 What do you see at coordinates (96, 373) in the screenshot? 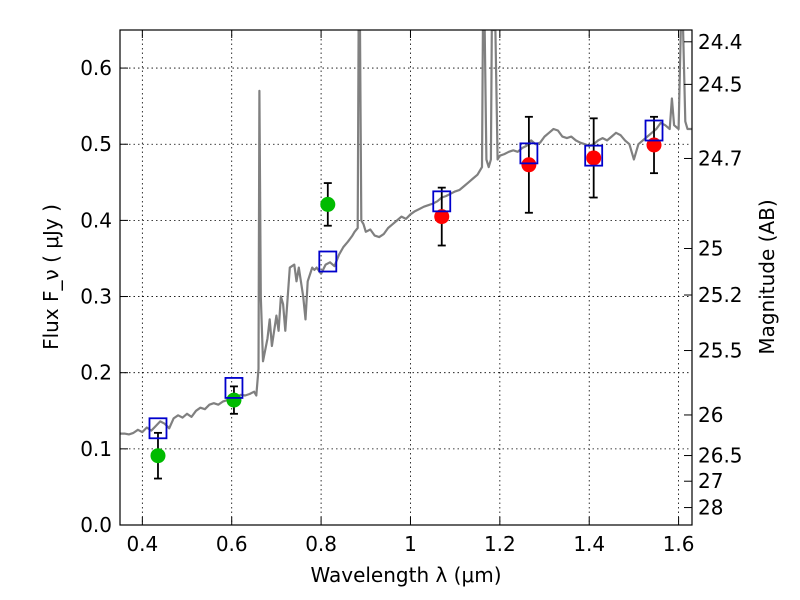
I see `y-tick-label: 0.2` at bounding box center [96, 373].